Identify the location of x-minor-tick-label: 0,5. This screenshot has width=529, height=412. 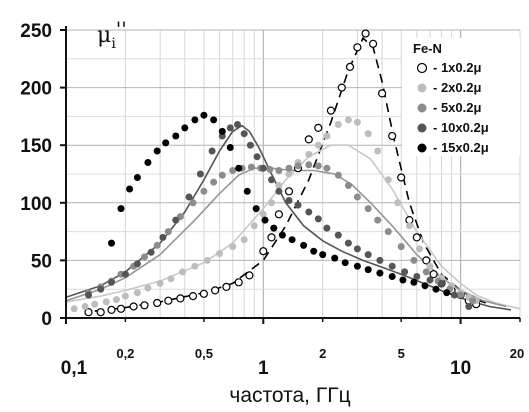
(204, 353).